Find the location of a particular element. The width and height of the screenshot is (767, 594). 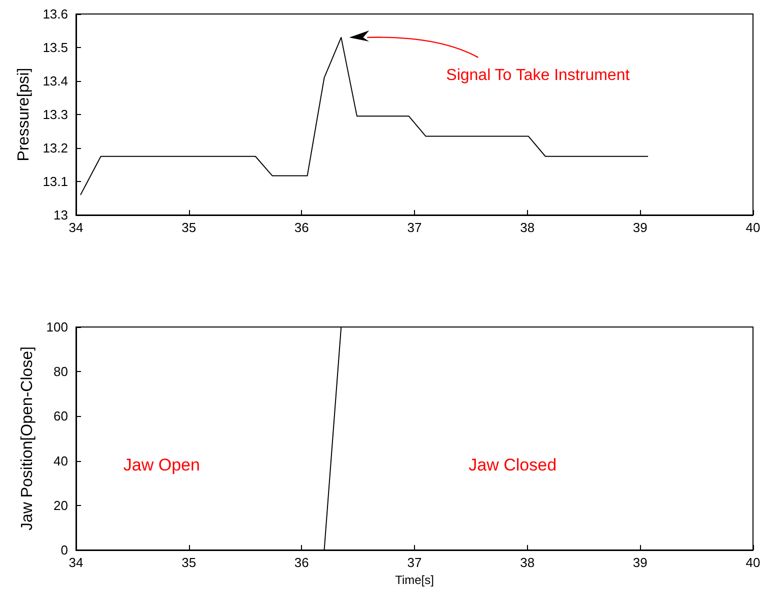

y-tick-label: 0 is located at coordinates (64, 550).